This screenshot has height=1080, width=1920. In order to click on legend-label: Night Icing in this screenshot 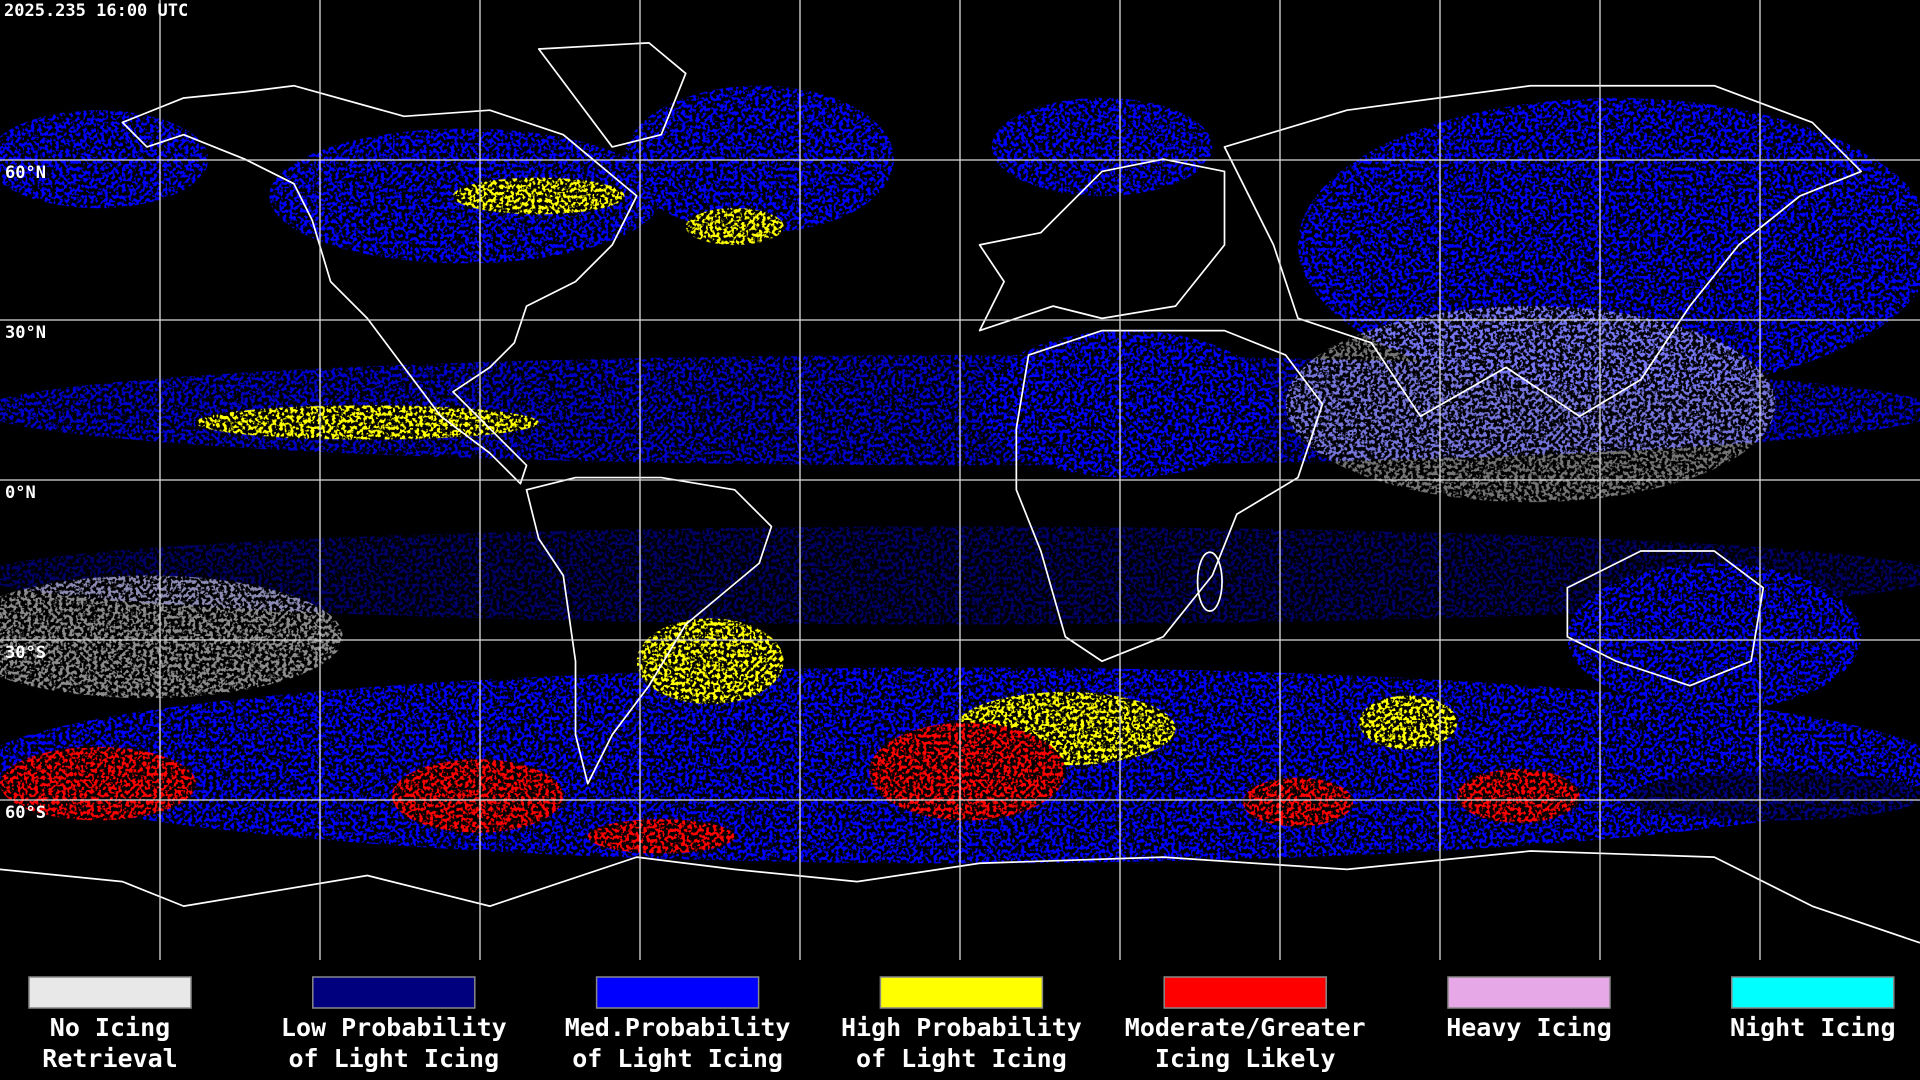, I will do `click(1813, 1027)`.